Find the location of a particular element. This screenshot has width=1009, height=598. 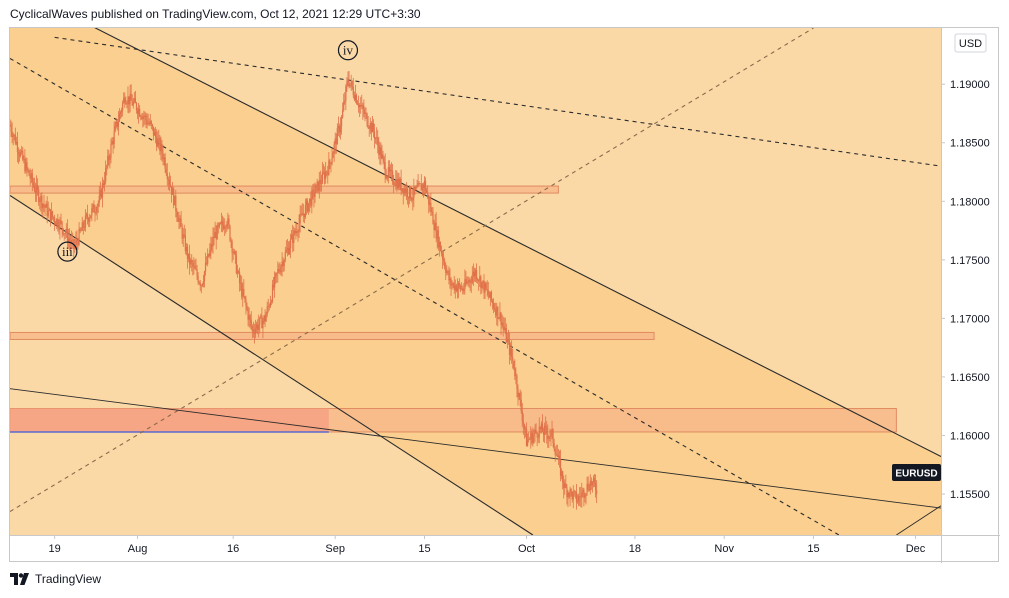

time-tick-label: 15 is located at coordinates (424, 549).